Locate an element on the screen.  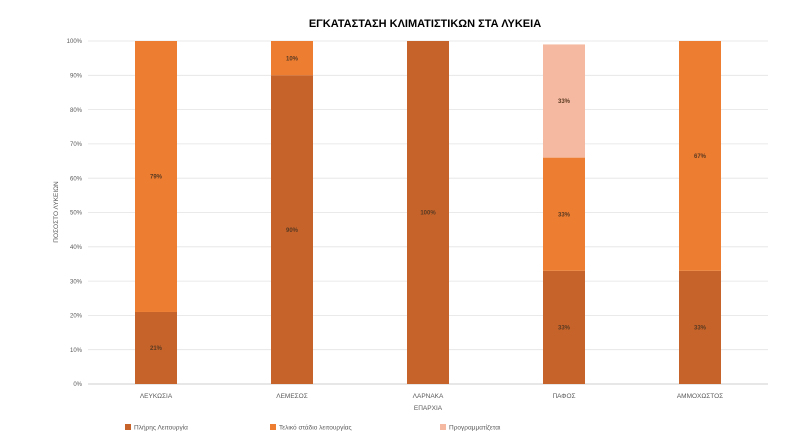
legend-label: Πλήρης Λειτουργία is located at coordinates (161, 428).